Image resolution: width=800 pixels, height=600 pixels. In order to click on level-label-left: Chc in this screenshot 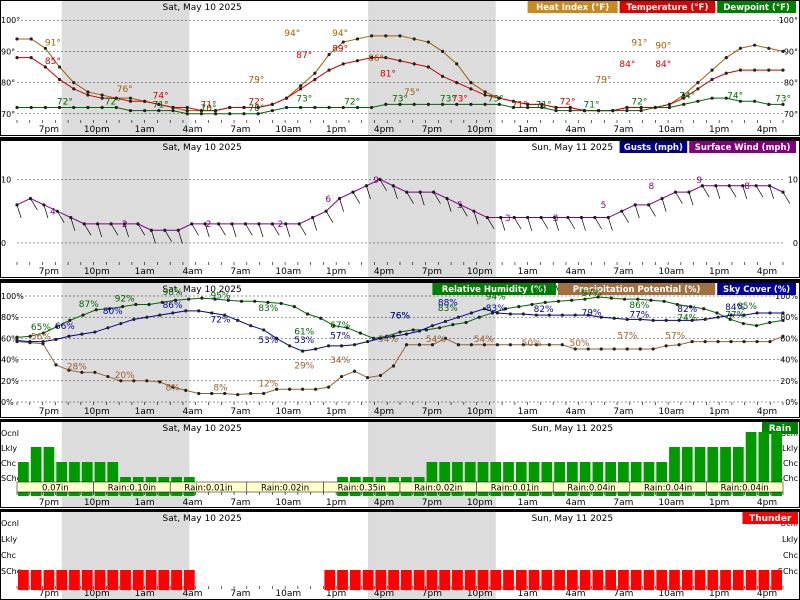, I will do `click(8, 463)`.